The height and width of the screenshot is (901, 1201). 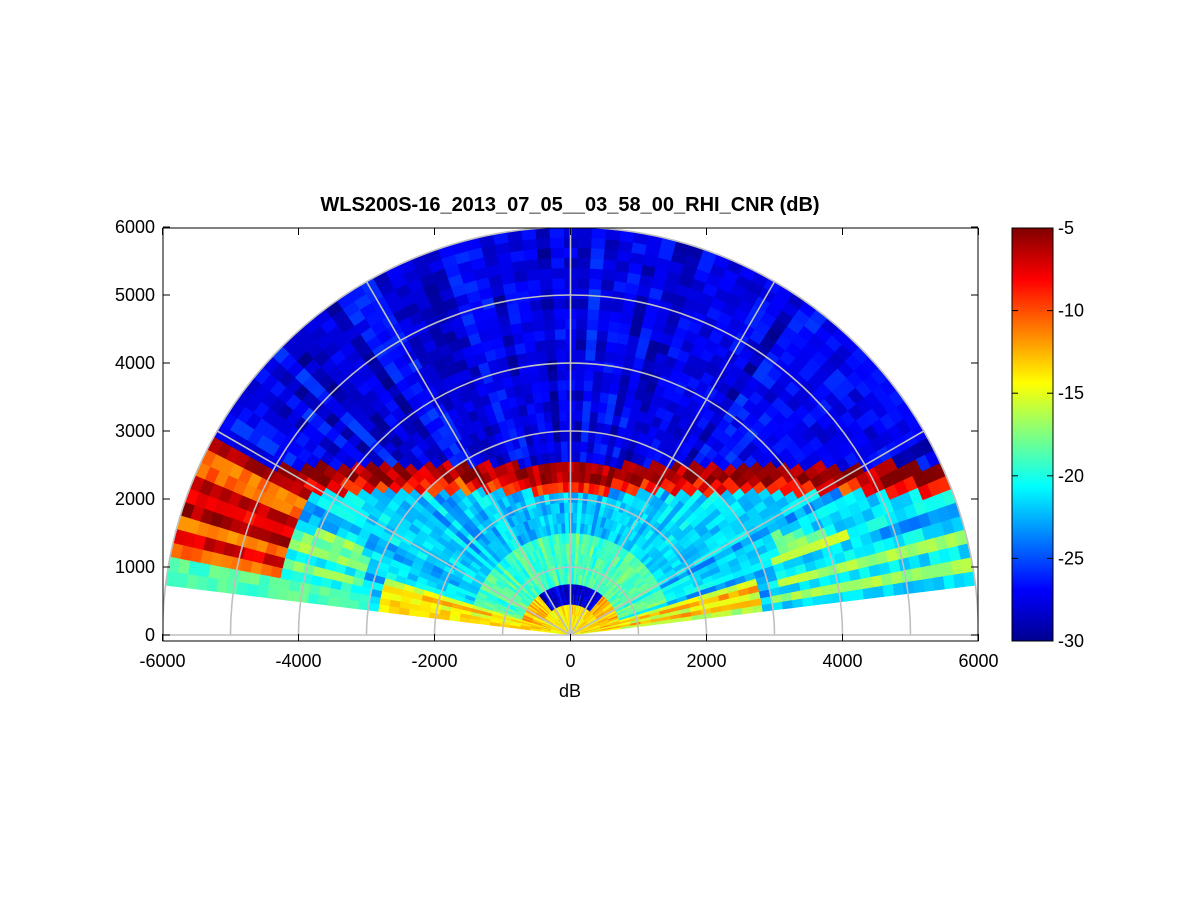 What do you see at coordinates (162, 661) in the screenshot?
I see `x-tick-label: -6000` at bounding box center [162, 661].